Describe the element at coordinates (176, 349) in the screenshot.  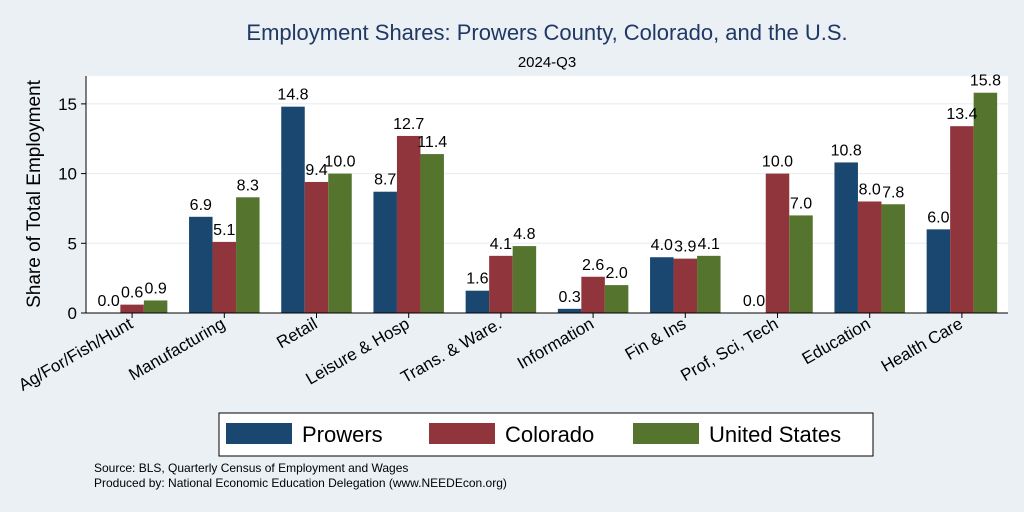
I see `x-tick-label: Manufacturing` at that location.